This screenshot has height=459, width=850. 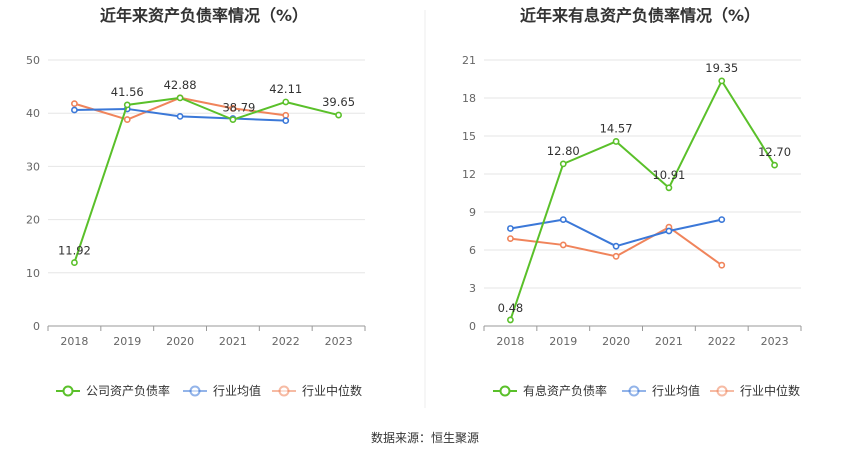 I want to click on data-label: 12.80, so click(x=563, y=151).